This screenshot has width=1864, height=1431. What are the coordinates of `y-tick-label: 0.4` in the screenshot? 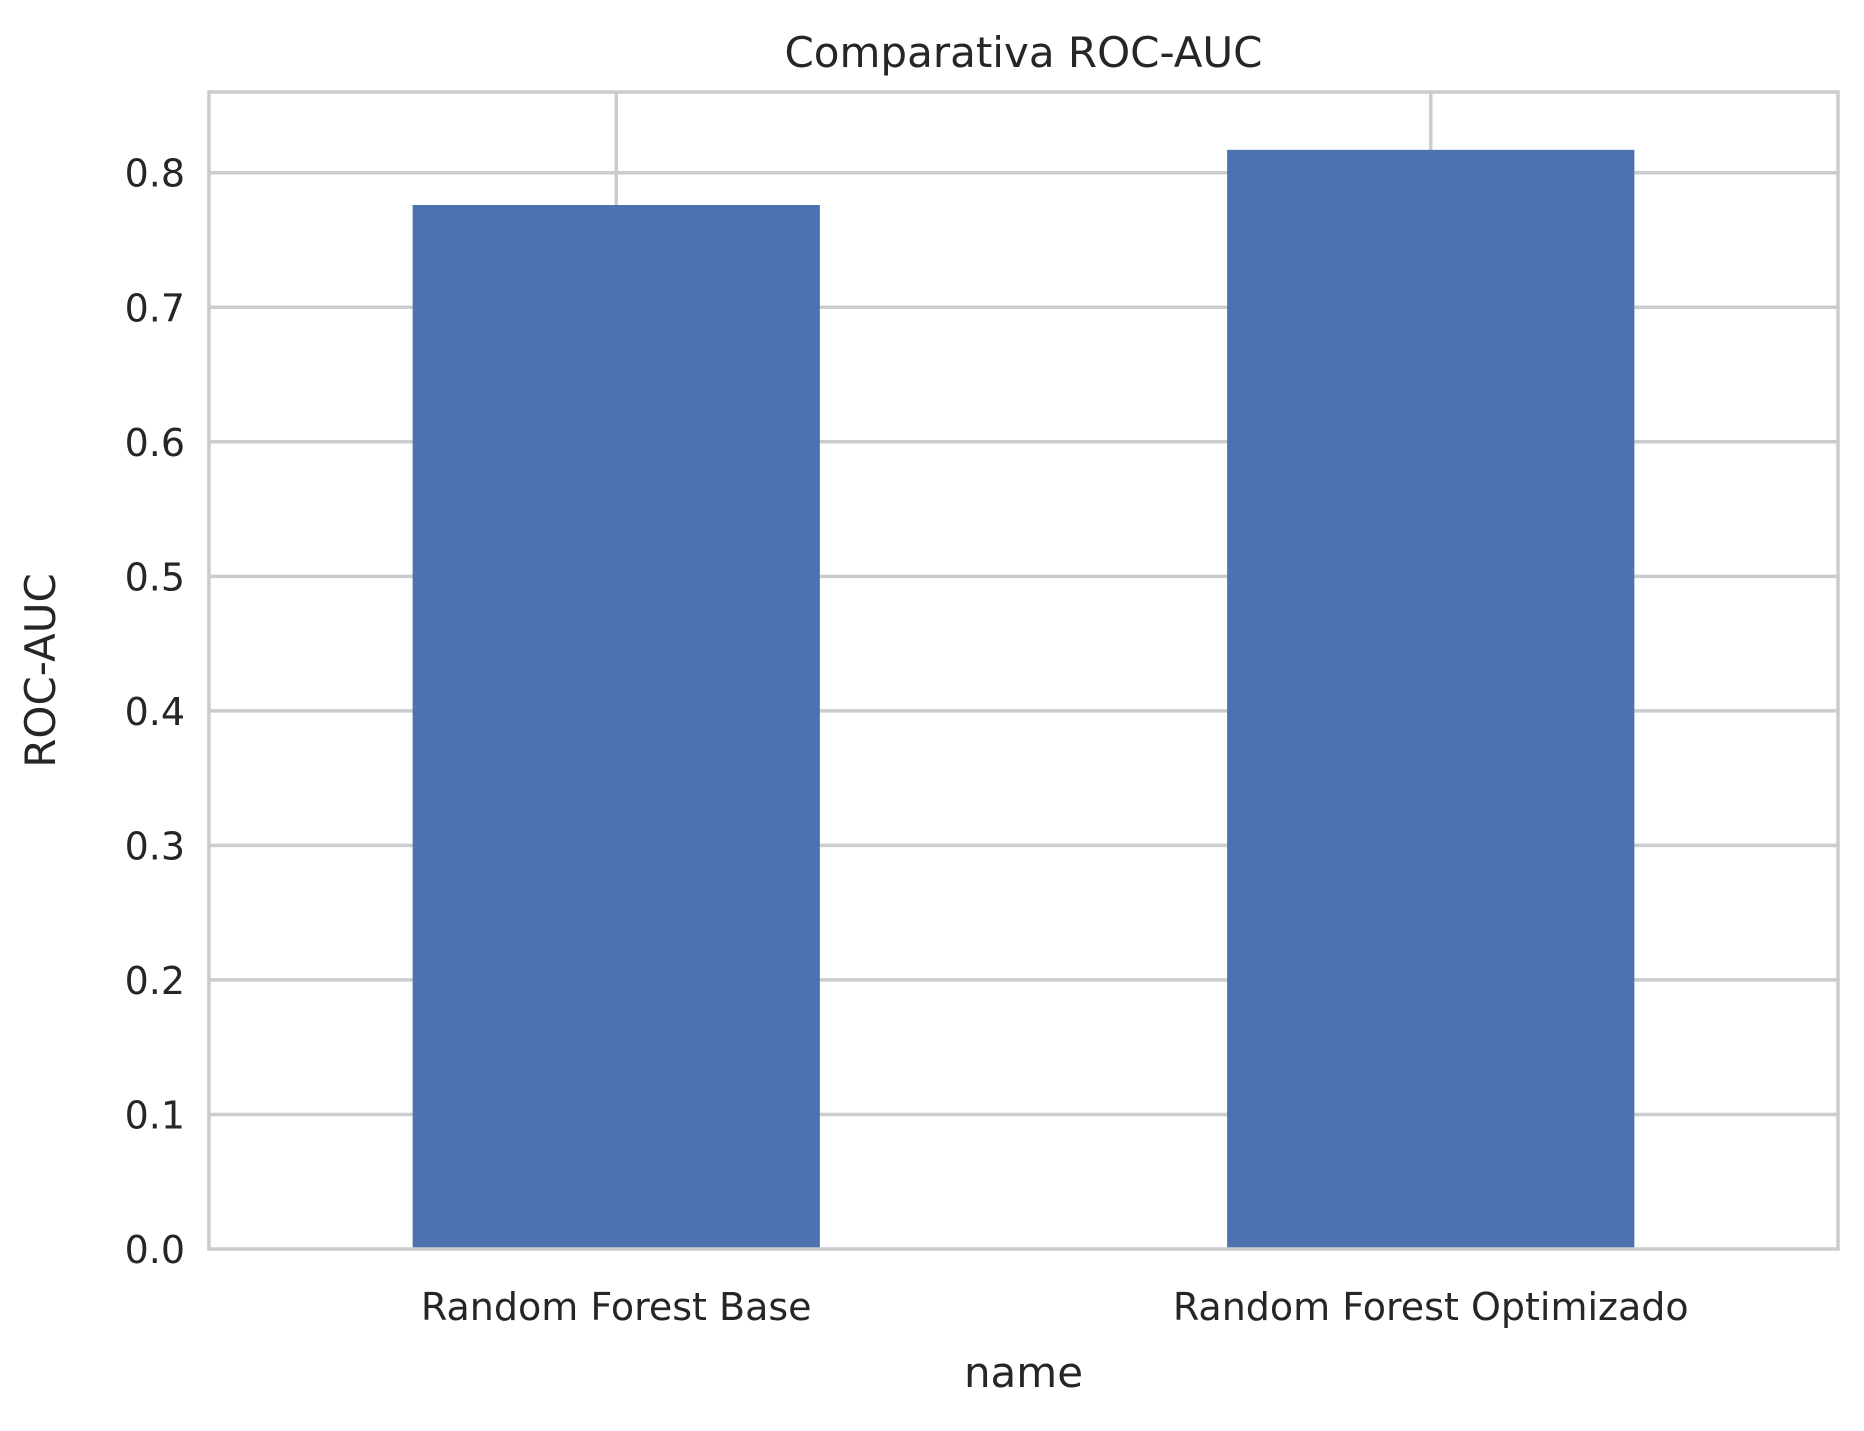 It's located at (155, 712).